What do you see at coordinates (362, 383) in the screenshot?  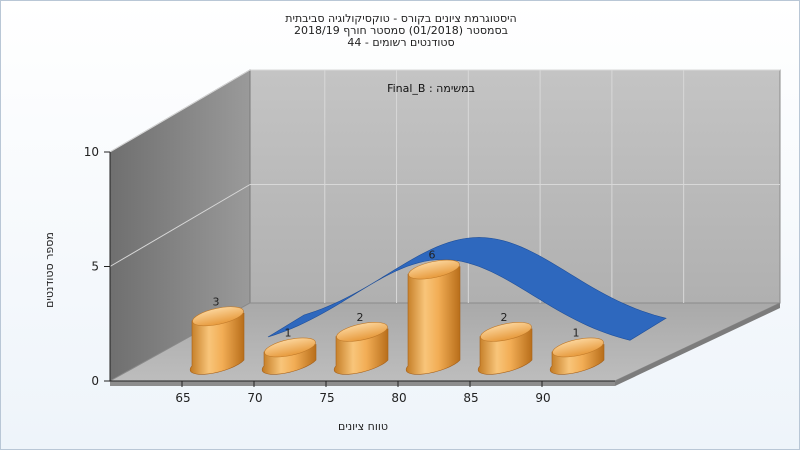 I see `floor-front-edge` at bounding box center [362, 383].